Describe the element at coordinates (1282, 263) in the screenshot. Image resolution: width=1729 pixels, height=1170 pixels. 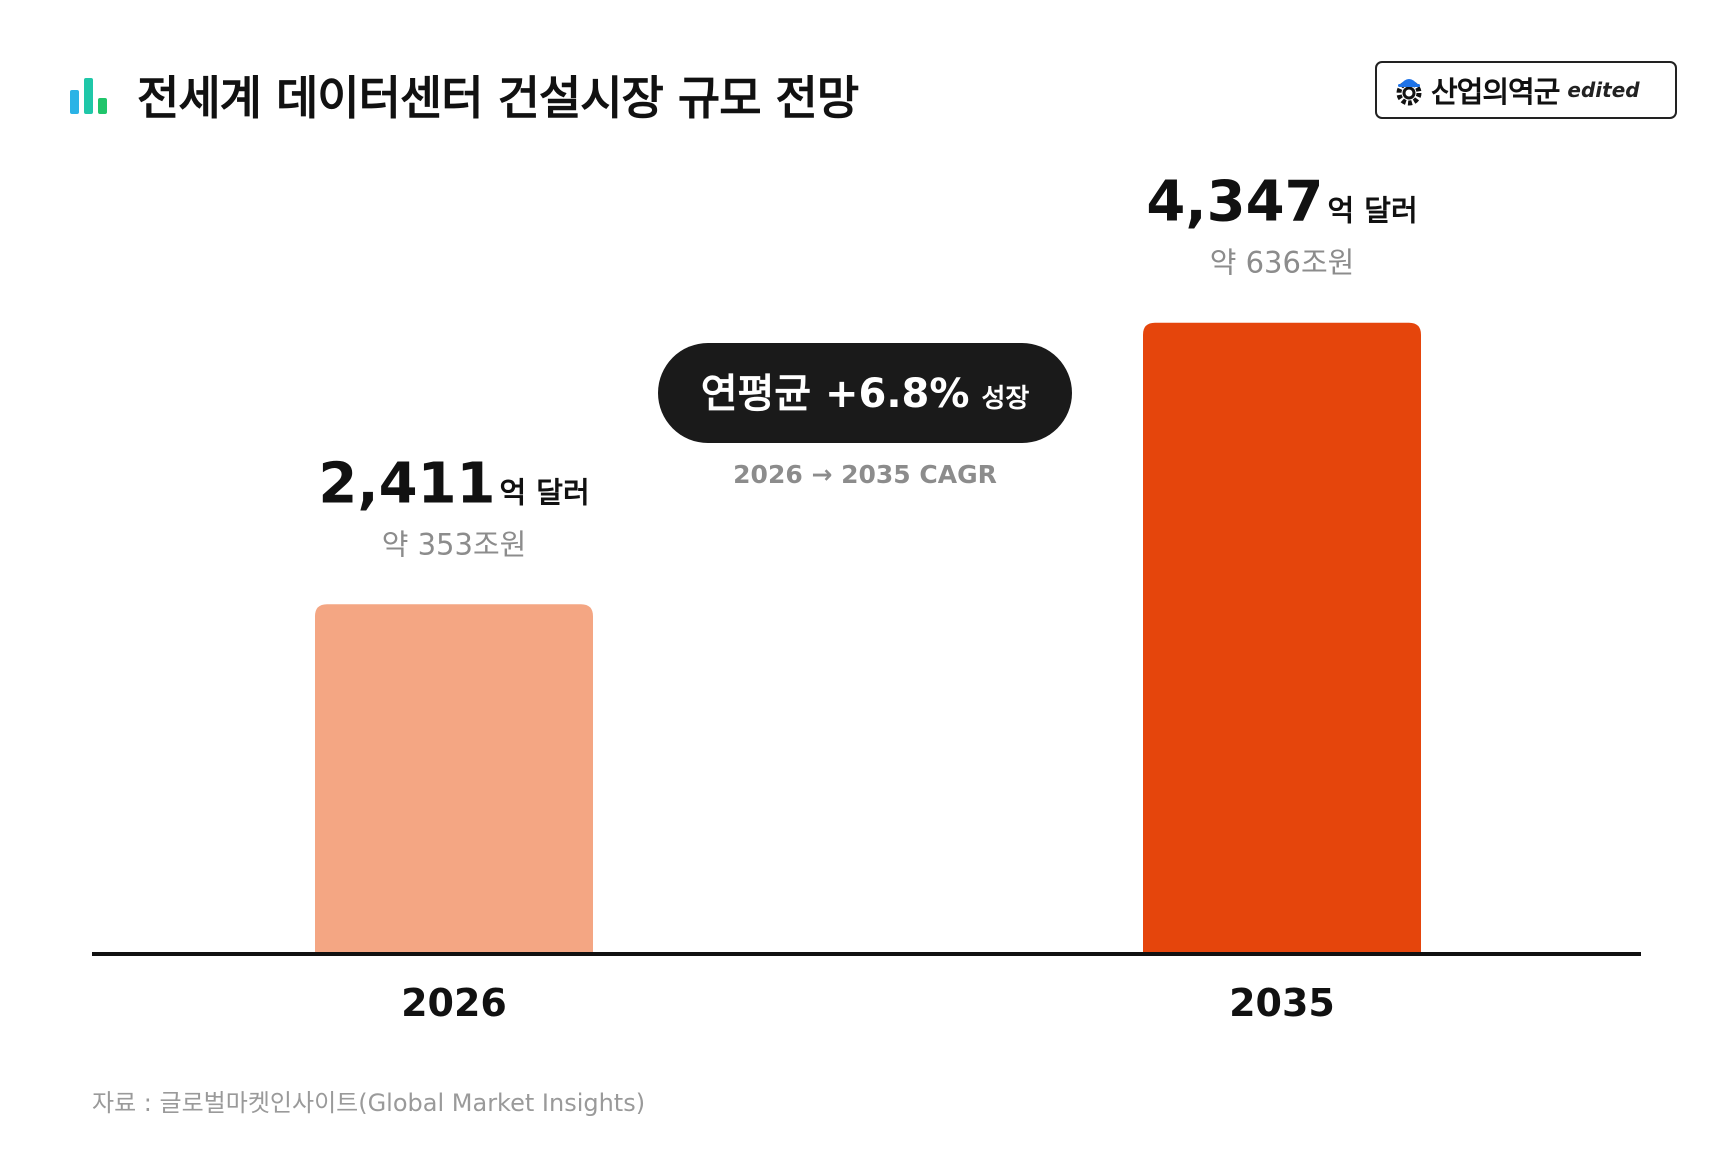
I see `sub-label-2035: 약 636조원` at that location.